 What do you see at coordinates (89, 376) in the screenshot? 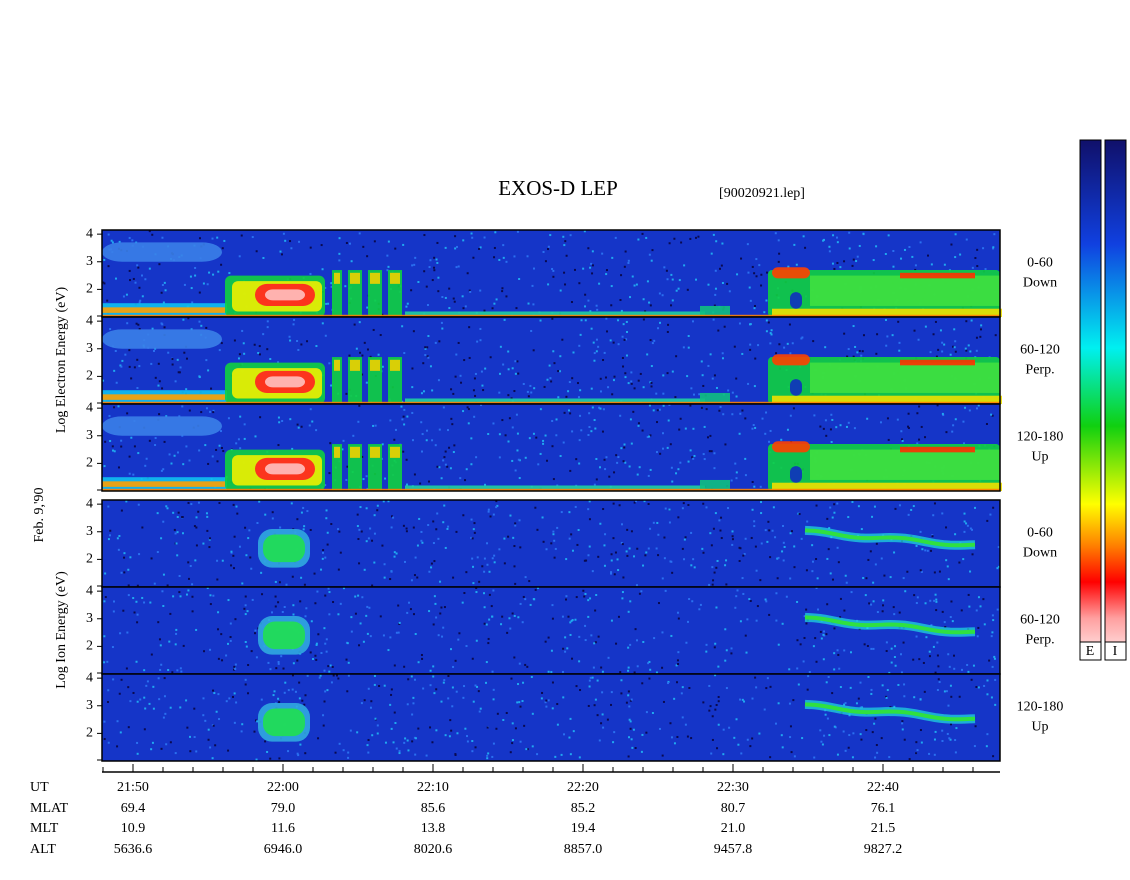
I see `y-tick-label: 2` at bounding box center [89, 376].